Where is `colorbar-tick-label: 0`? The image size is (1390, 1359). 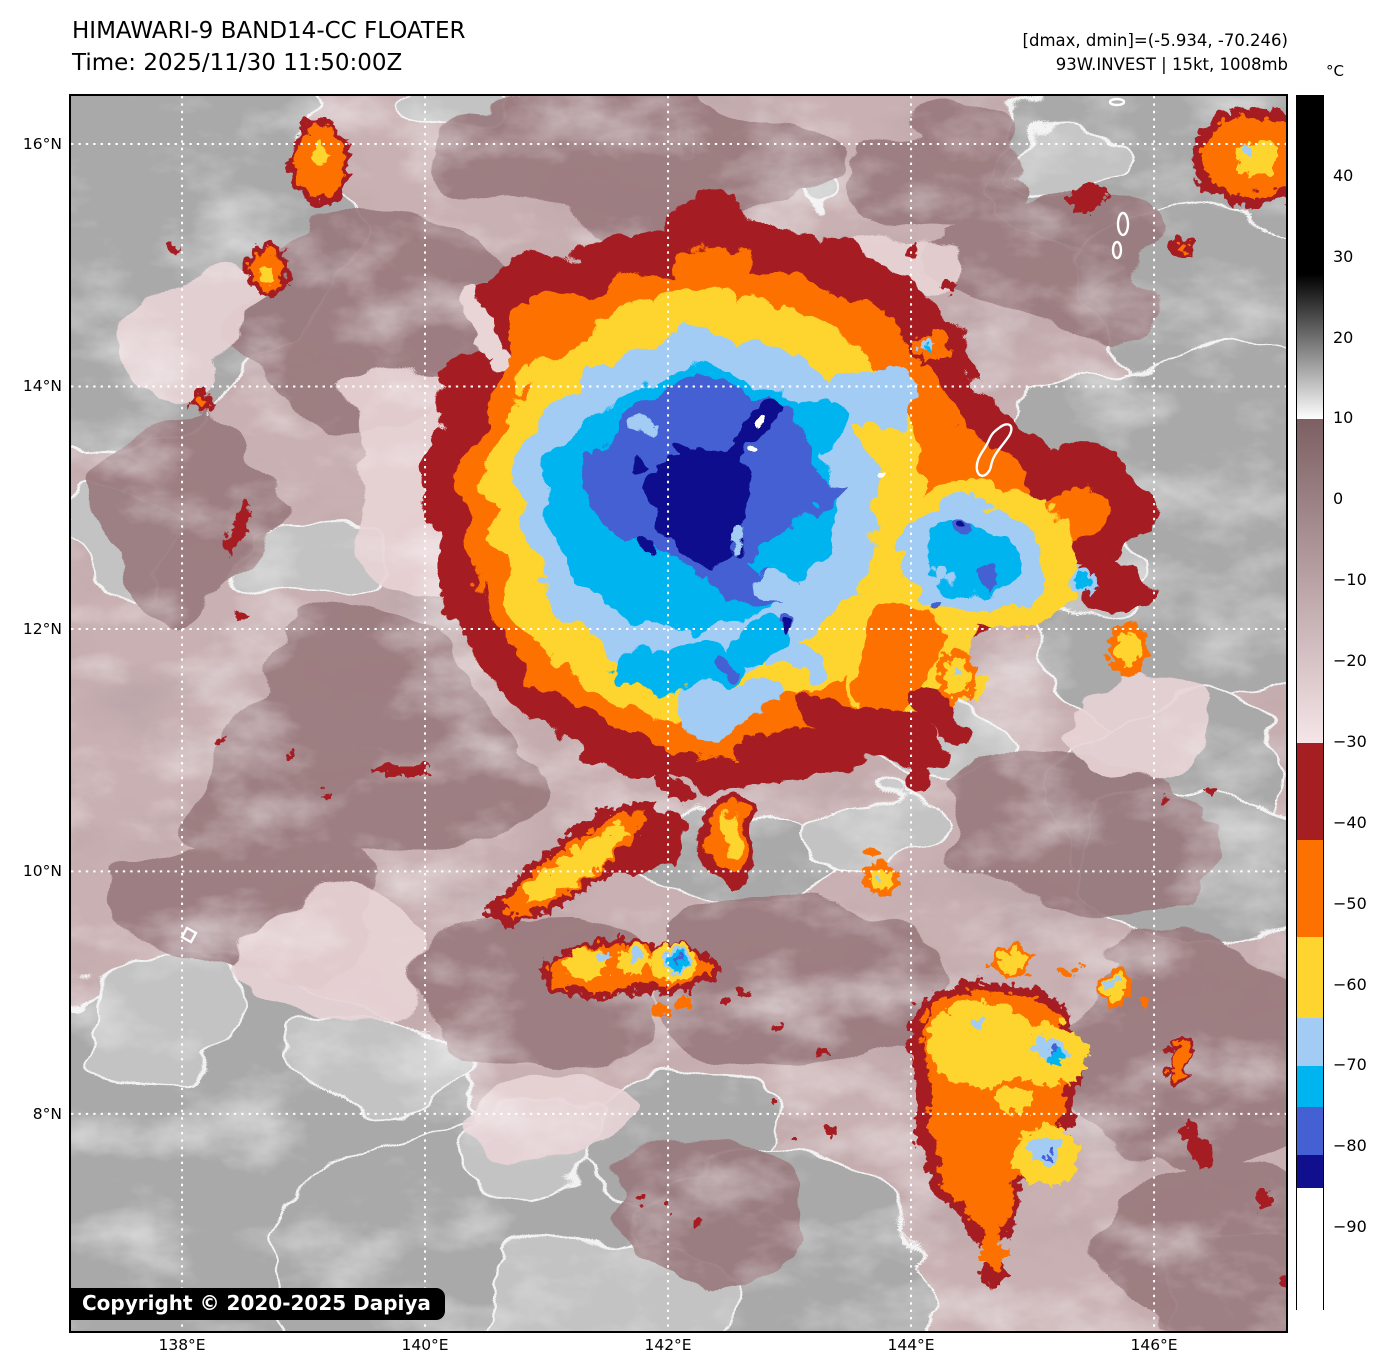 colorbar-tick-label: 0 is located at coordinates (1338, 499).